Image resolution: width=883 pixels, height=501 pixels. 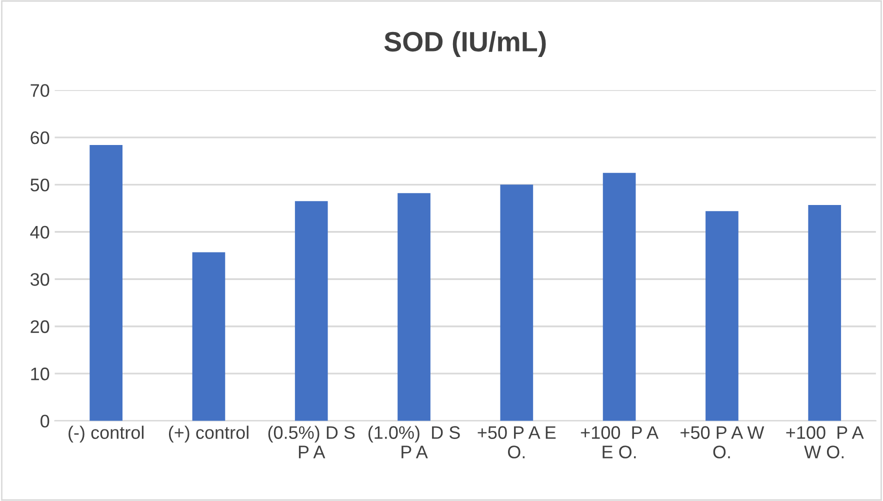 What do you see at coordinates (825, 442) in the screenshot?
I see `x-tick-label: +100 P A W O.` at bounding box center [825, 442].